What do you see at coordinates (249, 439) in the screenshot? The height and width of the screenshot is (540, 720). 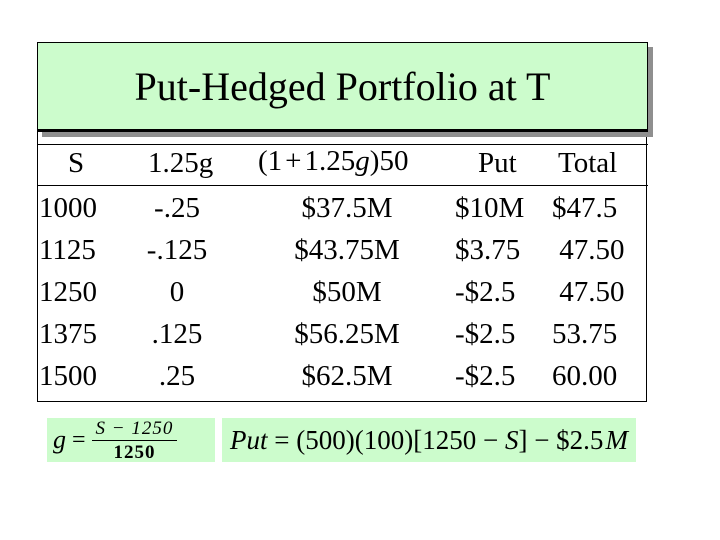 I see `put-formula-lhs: Put` at bounding box center [249, 439].